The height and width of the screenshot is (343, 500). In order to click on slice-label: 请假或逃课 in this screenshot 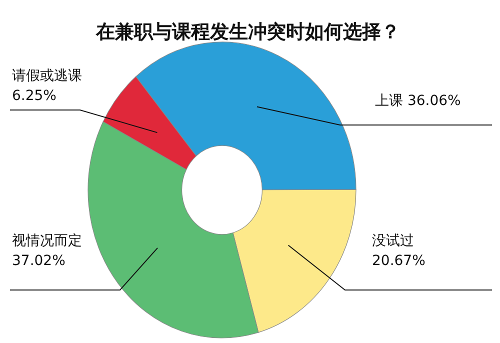, I will do `click(47, 76)`.